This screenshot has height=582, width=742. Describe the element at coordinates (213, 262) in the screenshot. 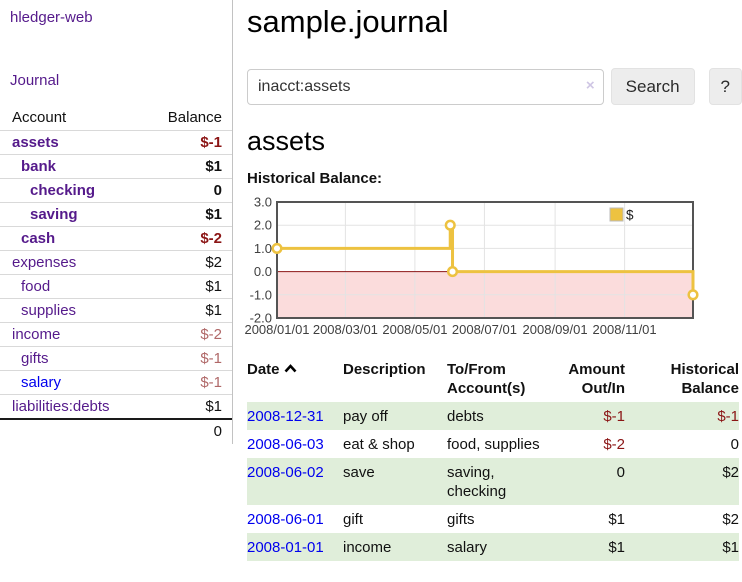

I see `account-balance: $2` at that location.